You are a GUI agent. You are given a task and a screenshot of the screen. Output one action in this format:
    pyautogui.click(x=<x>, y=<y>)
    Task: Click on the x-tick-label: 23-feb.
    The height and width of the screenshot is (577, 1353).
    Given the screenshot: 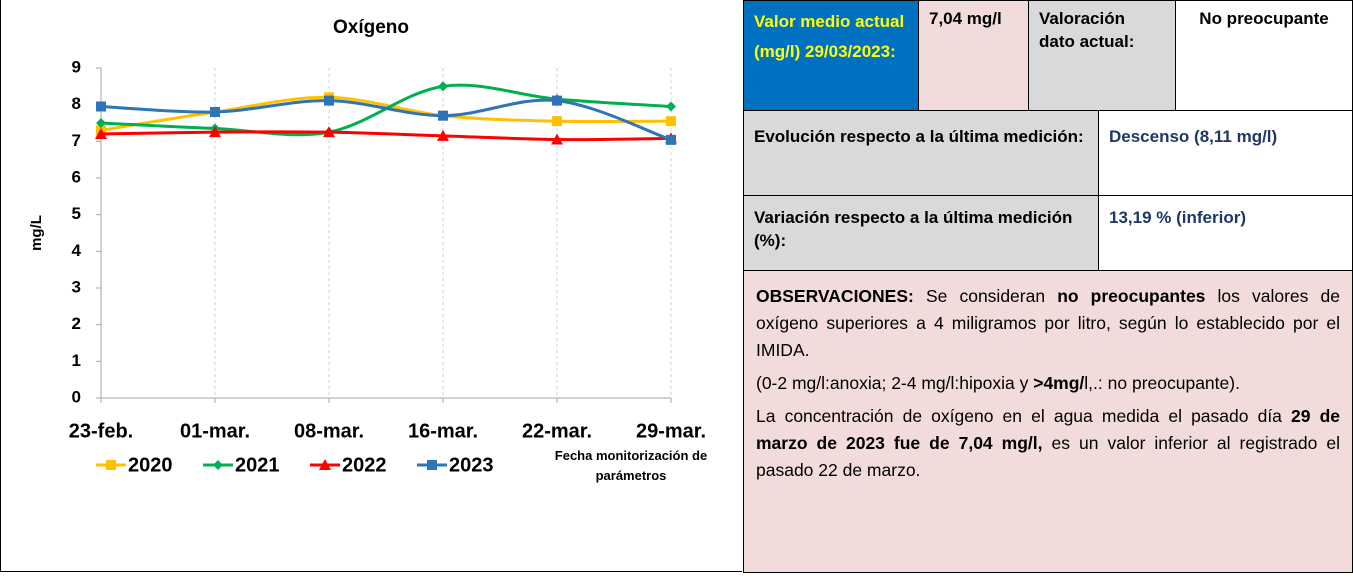 What is the action you would take?
    pyautogui.click(x=101, y=431)
    